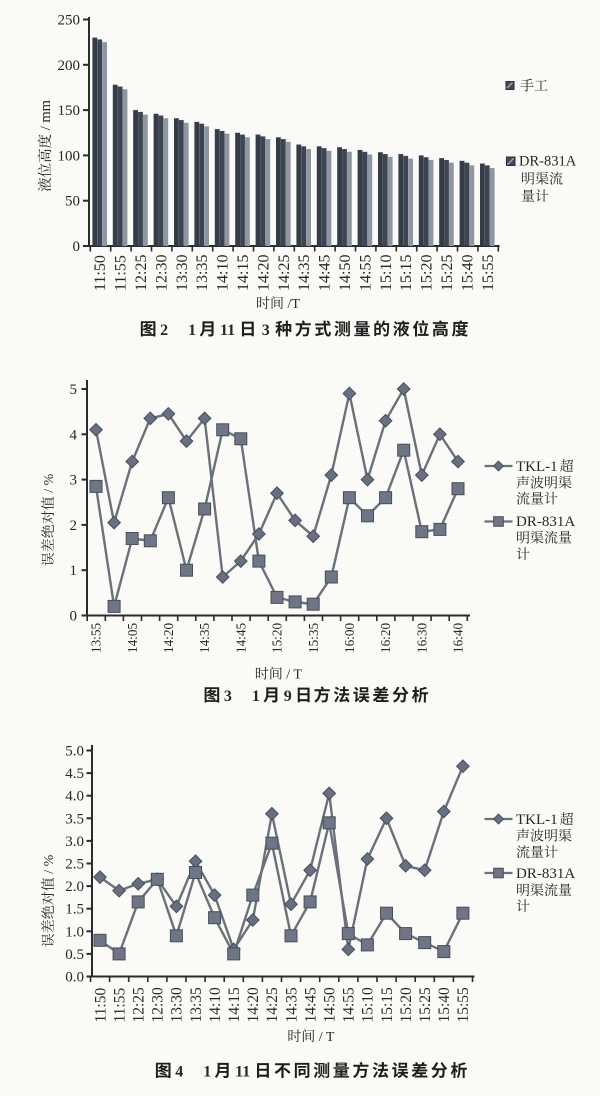 Image resolution: width=600 pixels, height=1096 pixels. Describe the element at coordinates (74, 978) in the screenshot. I see `svg-text: 0.0` at that location.